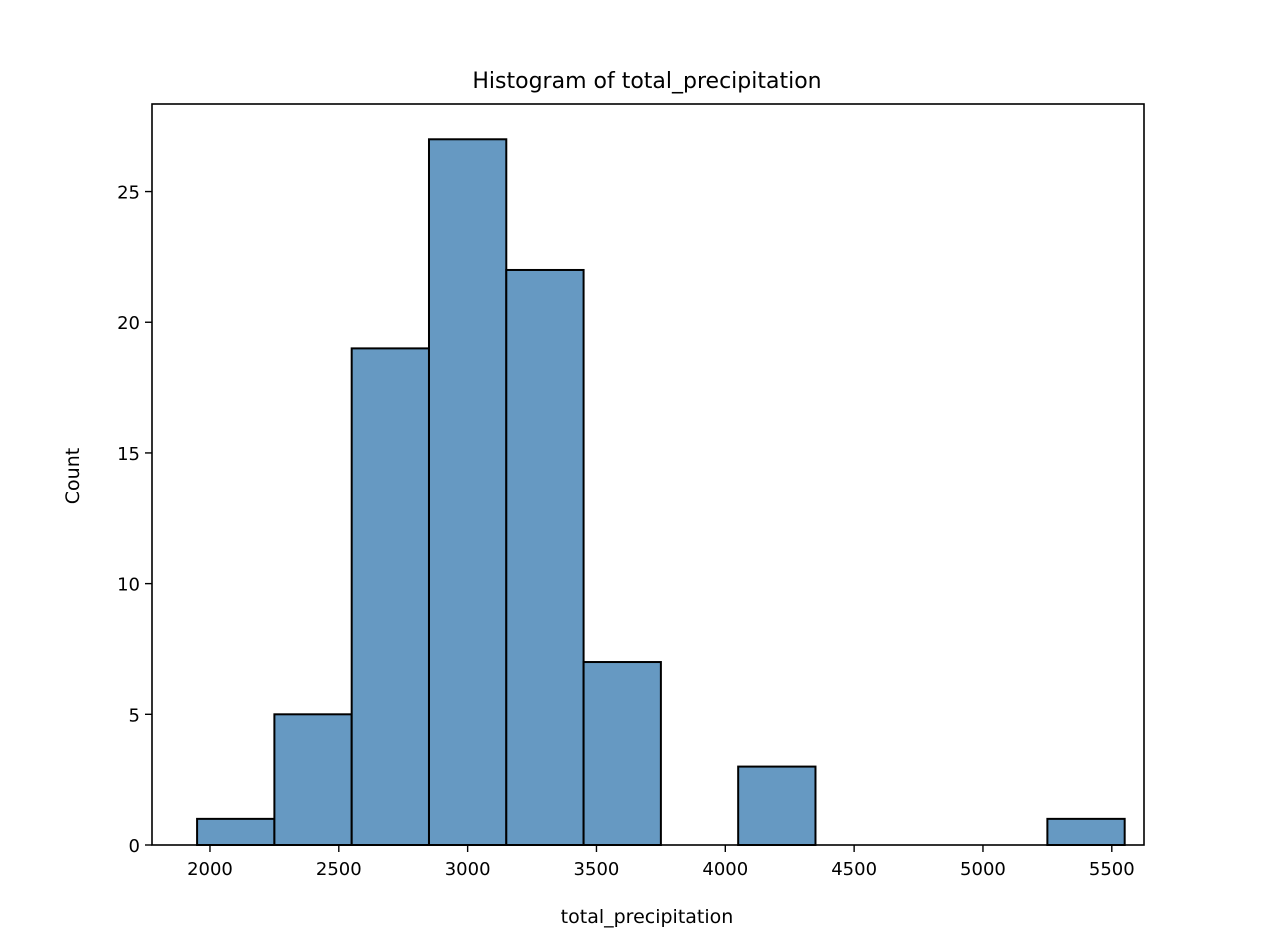 Image resolution: width=1262 pixels, height=946 pixels. What do you see at coordinates (134, 846) in the screenshot?
I see `y-tick-label-0: 0` at bounding box center [134, 846].